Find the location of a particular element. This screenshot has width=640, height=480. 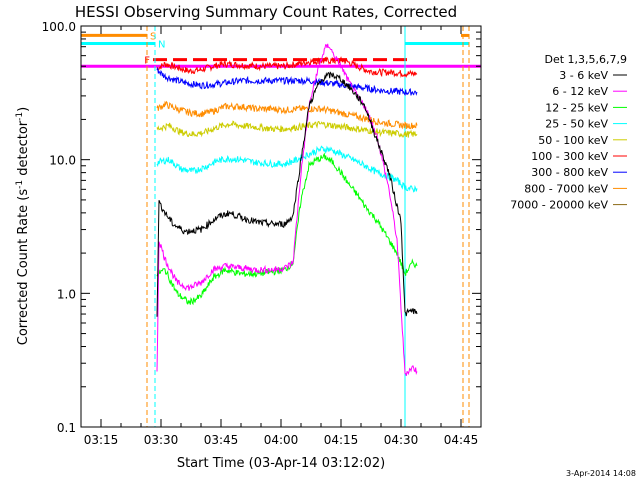

legend-title: Det 1,3,5,6,7,9 is located at coordinates (585, 59).